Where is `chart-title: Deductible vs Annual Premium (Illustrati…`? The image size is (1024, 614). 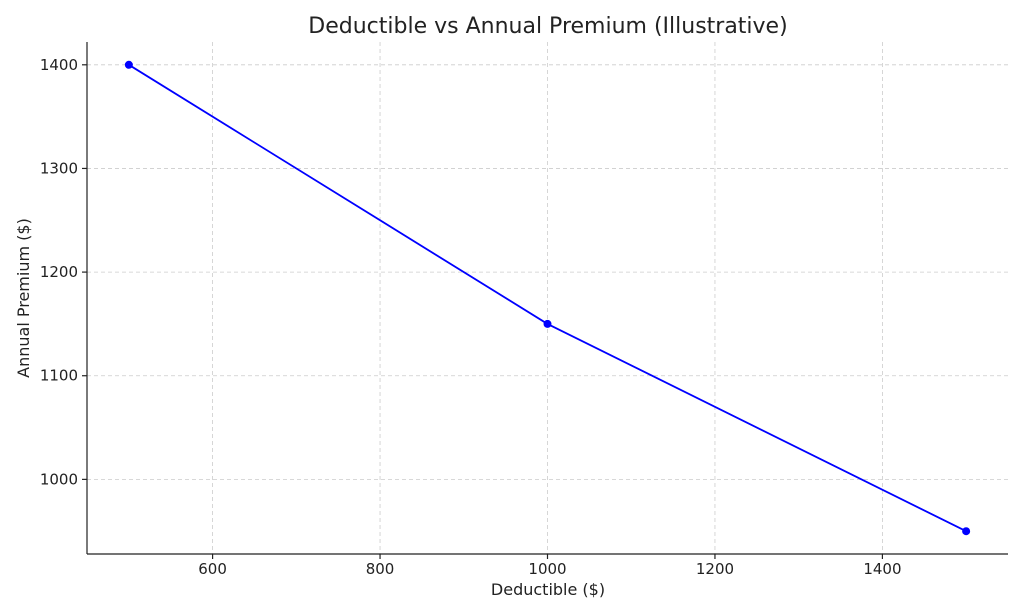 chart-title: Deductible vs Annual Premium (Illustrati… is located at coordinates (547, 26).